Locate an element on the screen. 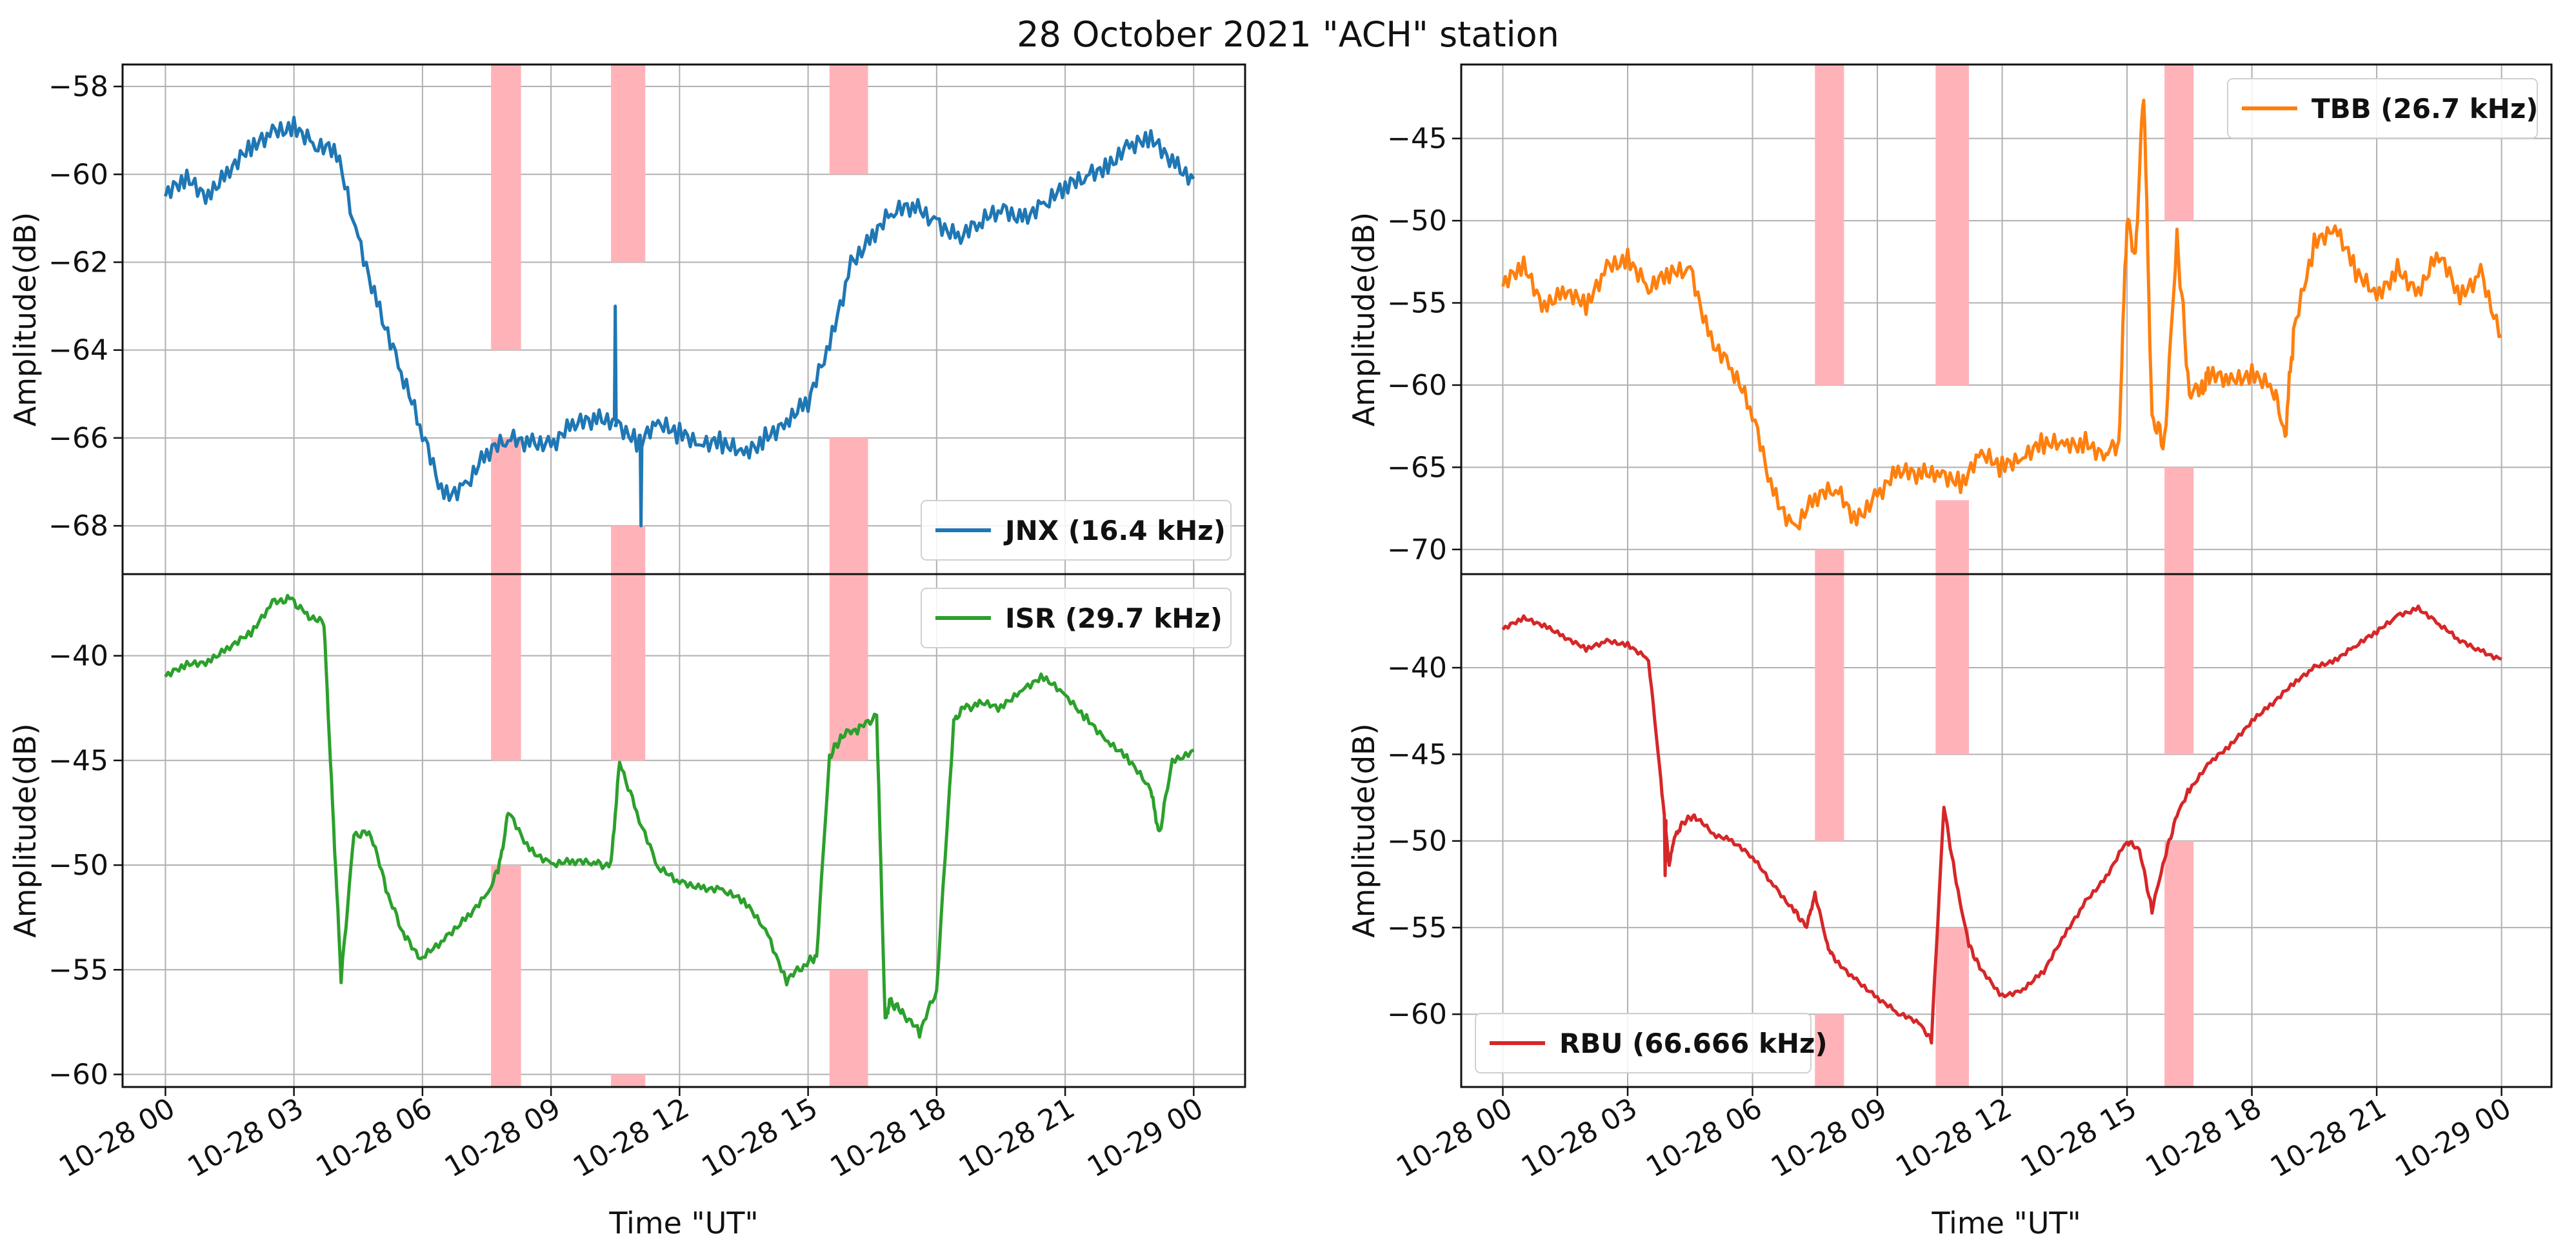 The height and width of the screenshot is (1256, 2576). y-tick-label: −70 is located at coordinates (1417, 549).